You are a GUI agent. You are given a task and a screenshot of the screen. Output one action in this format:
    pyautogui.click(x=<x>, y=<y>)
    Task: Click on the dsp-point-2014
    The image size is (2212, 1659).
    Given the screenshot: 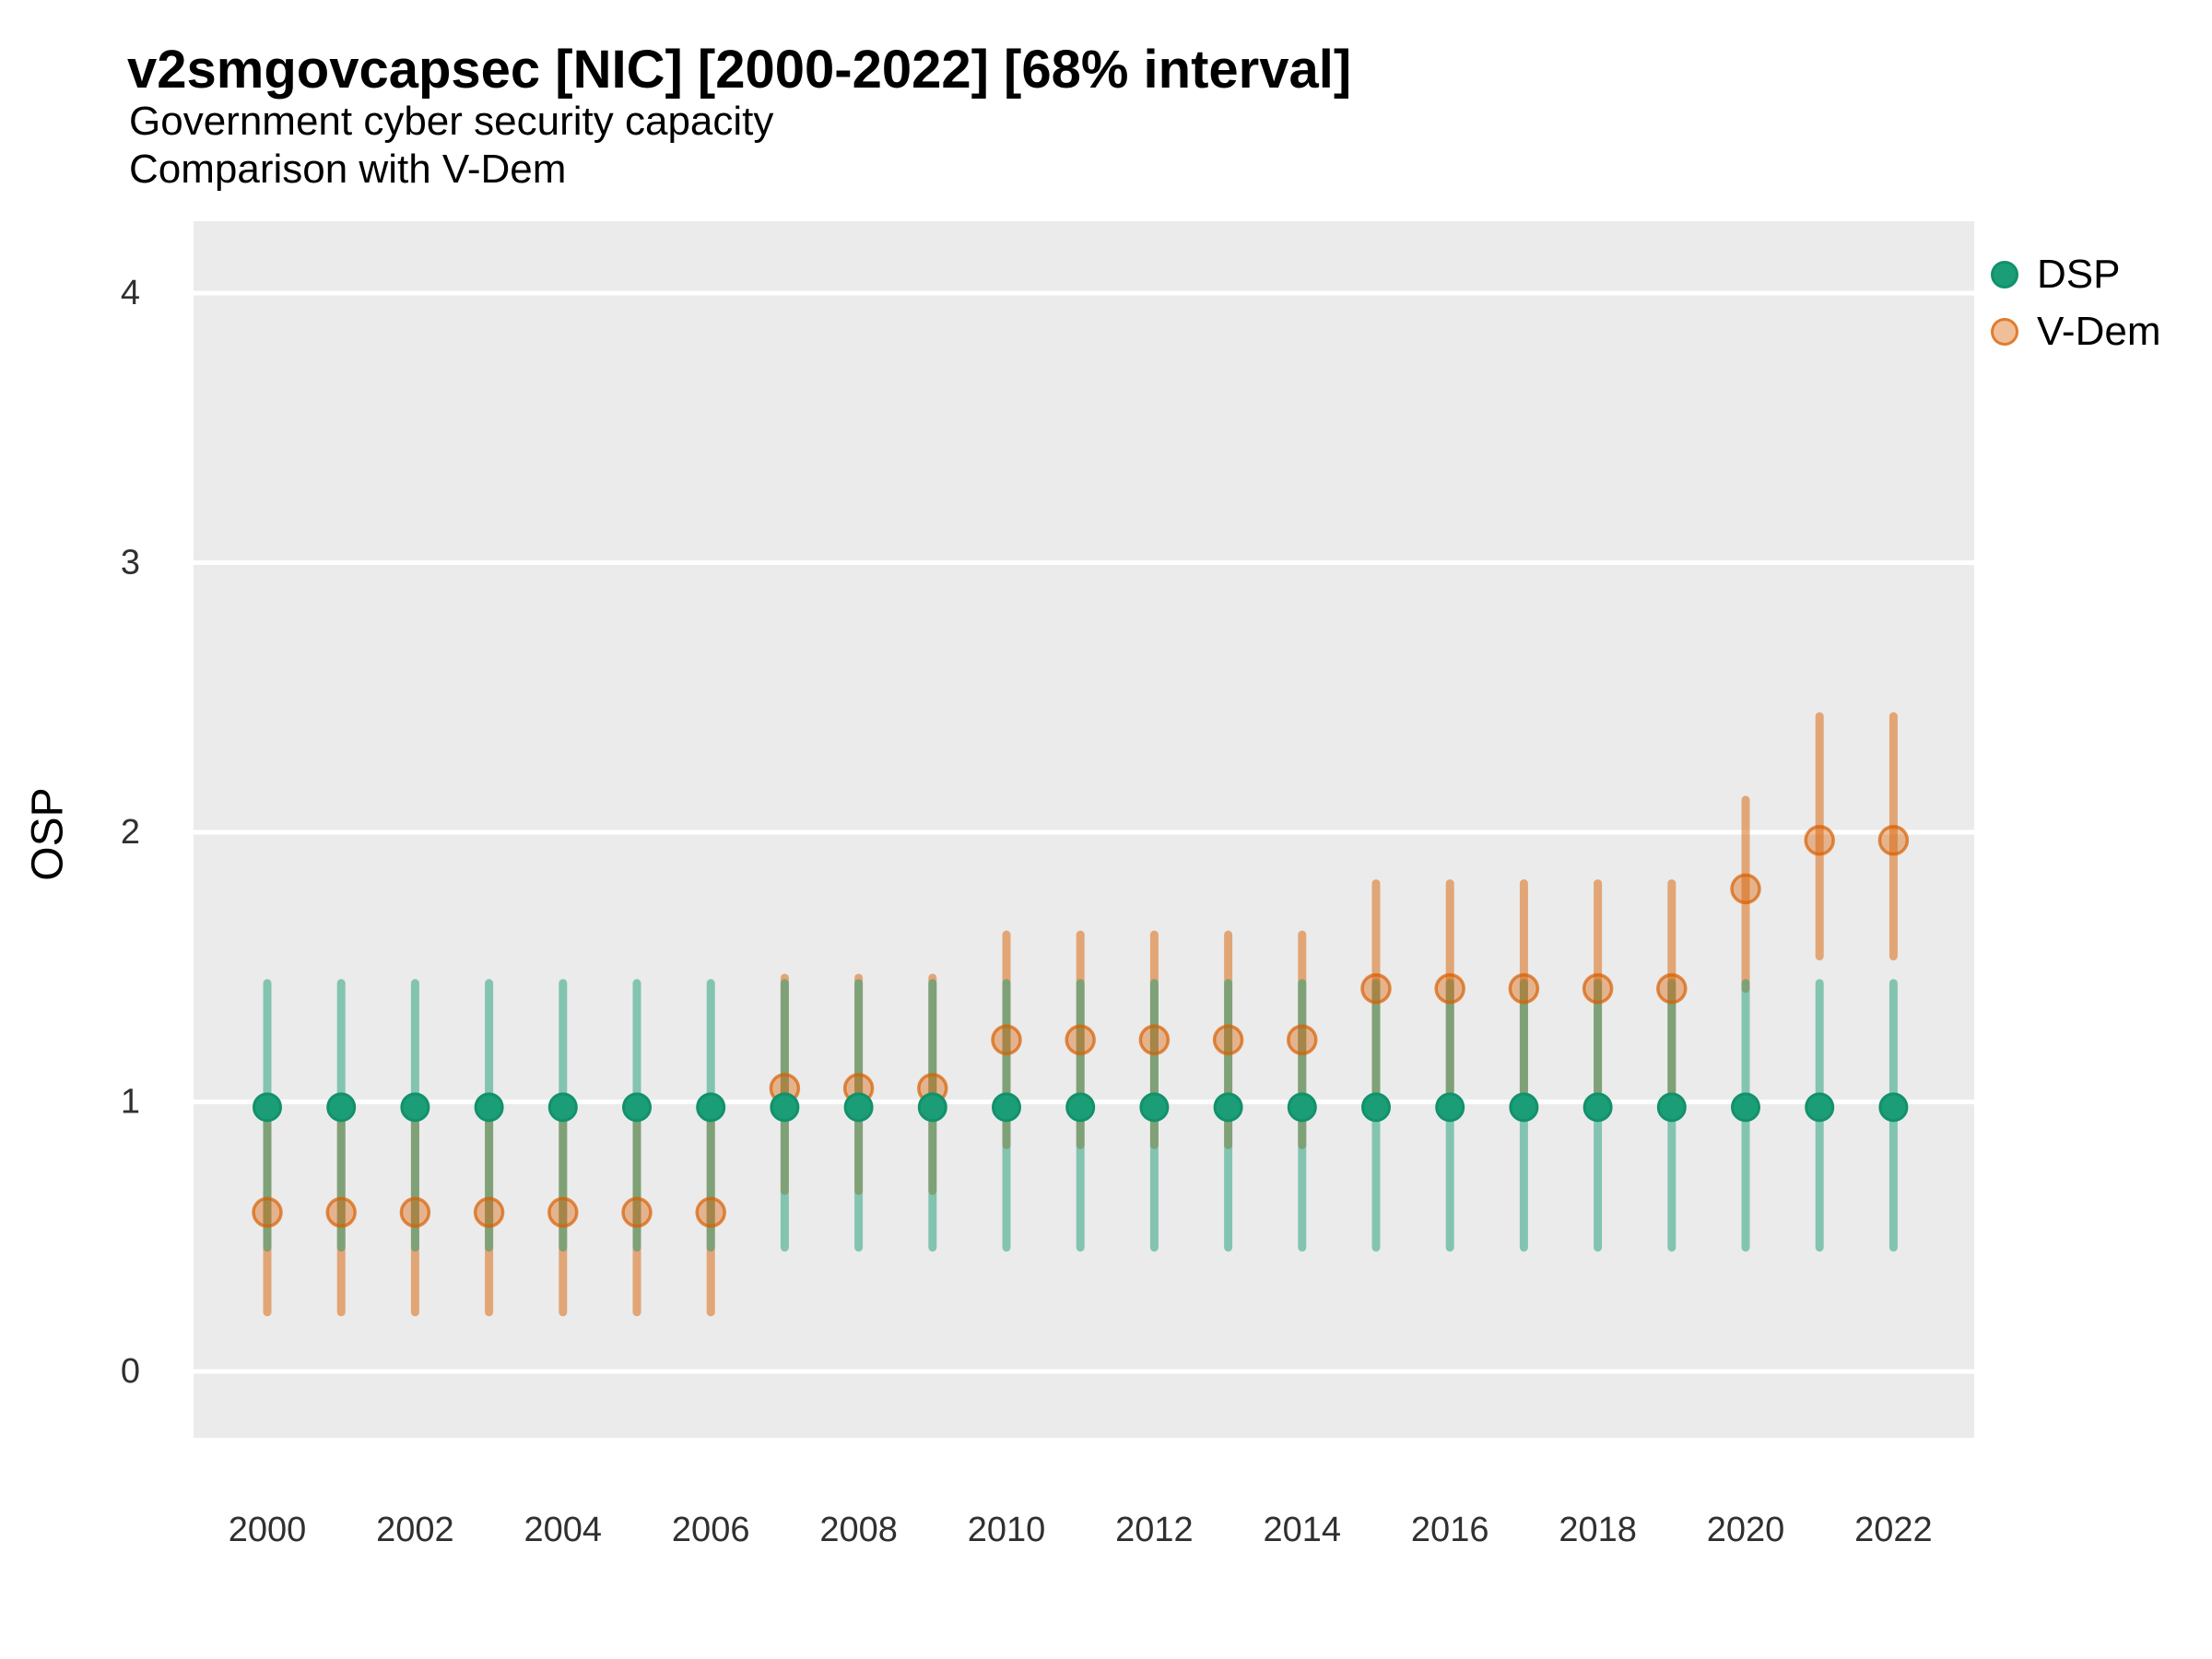 What is the action you would take?
    pyautogui.click(x=1302, y=1107)
    